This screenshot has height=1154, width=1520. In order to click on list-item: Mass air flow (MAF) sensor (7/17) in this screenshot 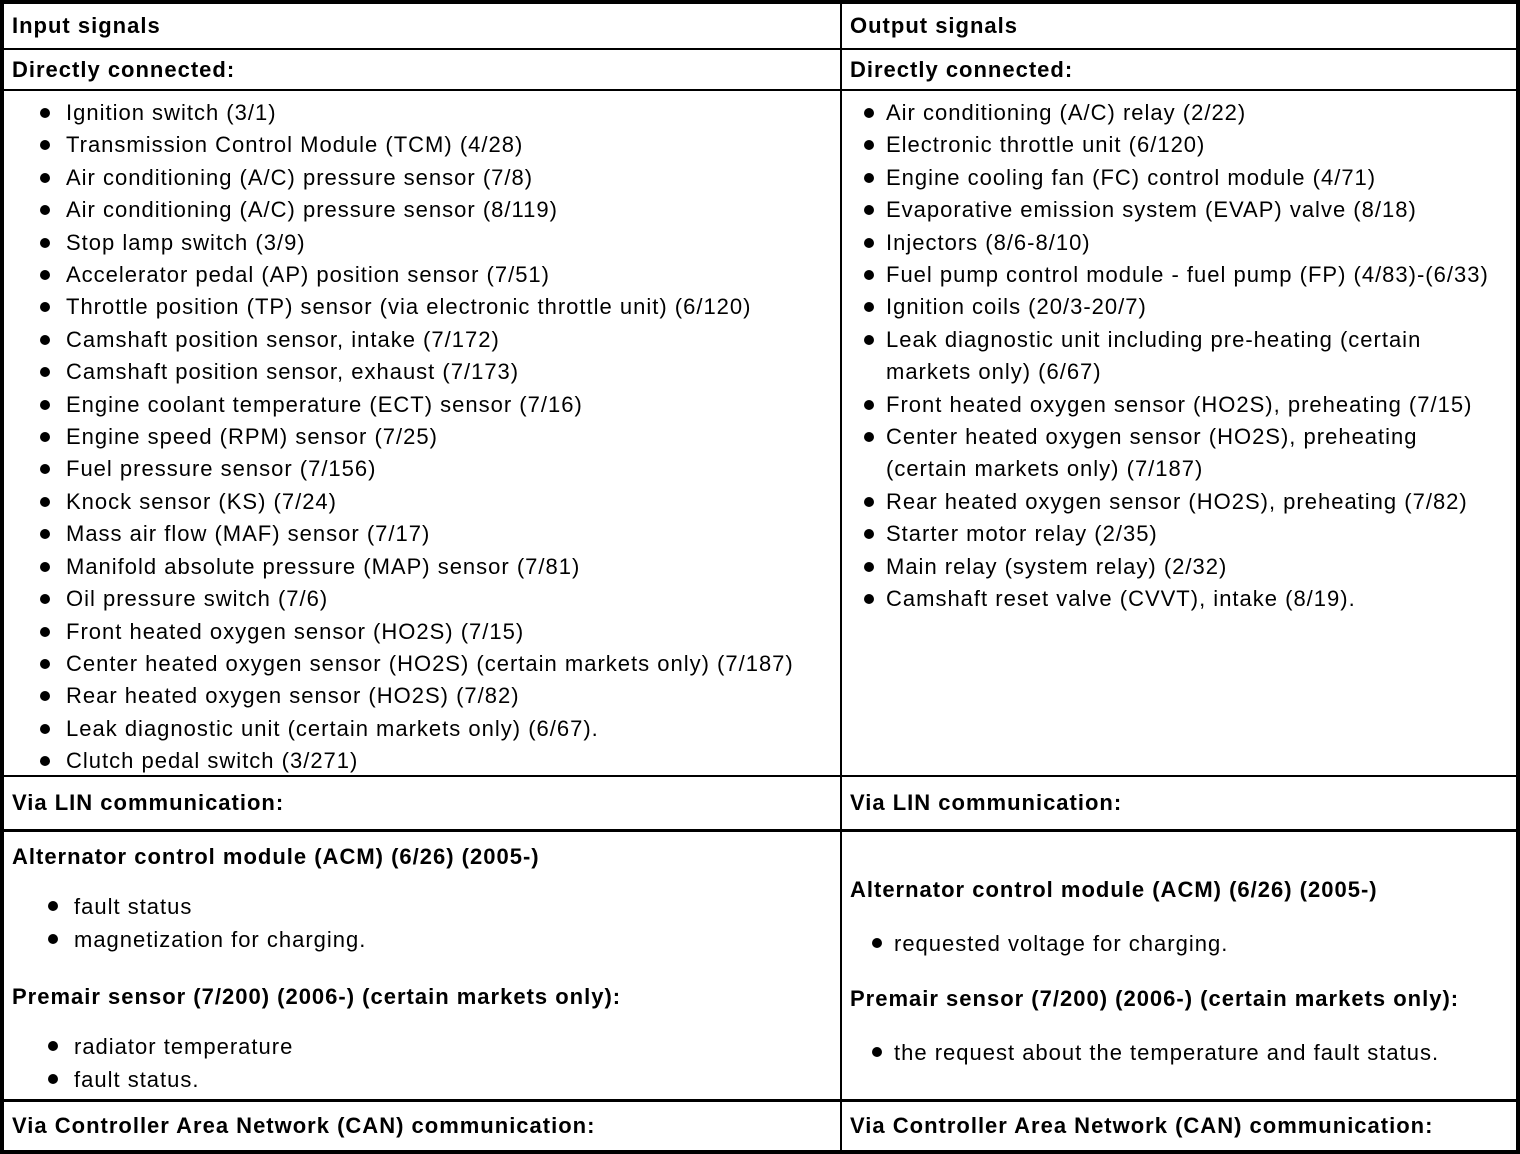, I will do `click(435, 534)`.